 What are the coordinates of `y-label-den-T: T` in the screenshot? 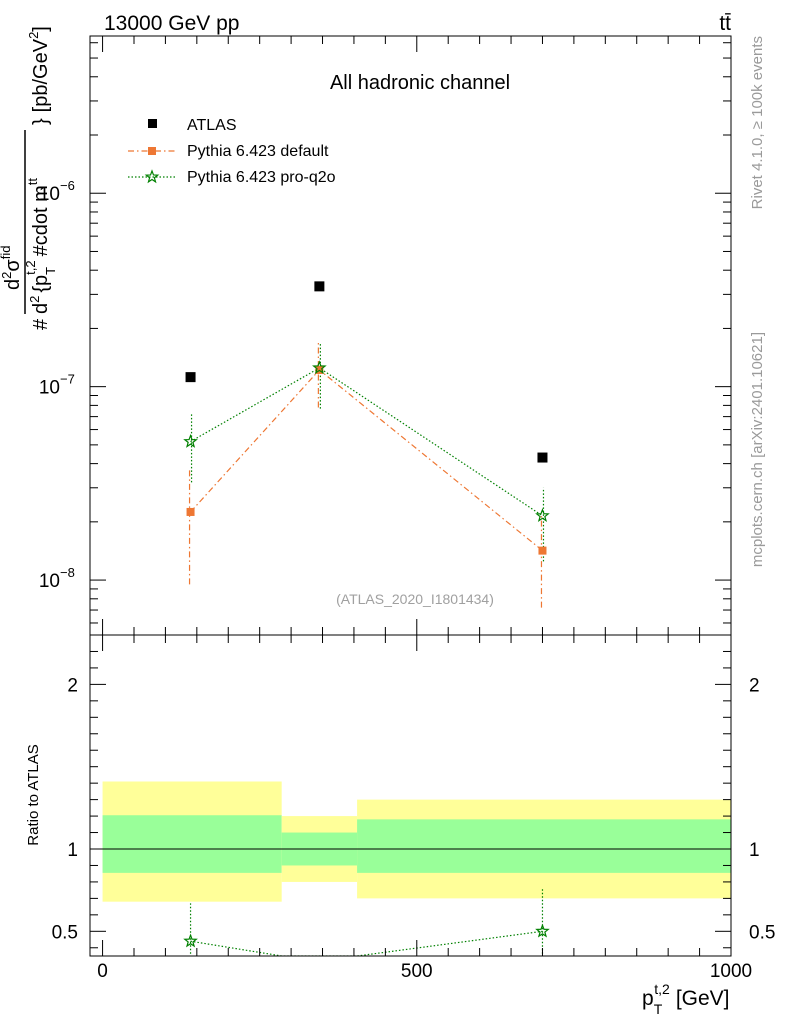 It's located at (50, 271).